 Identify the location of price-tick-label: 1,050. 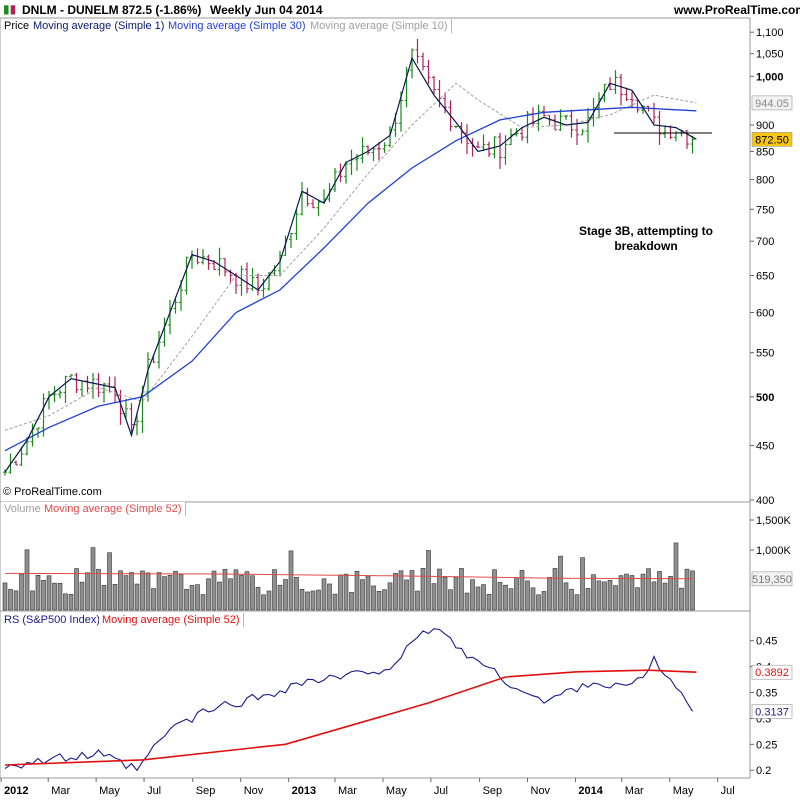
(770, 55).